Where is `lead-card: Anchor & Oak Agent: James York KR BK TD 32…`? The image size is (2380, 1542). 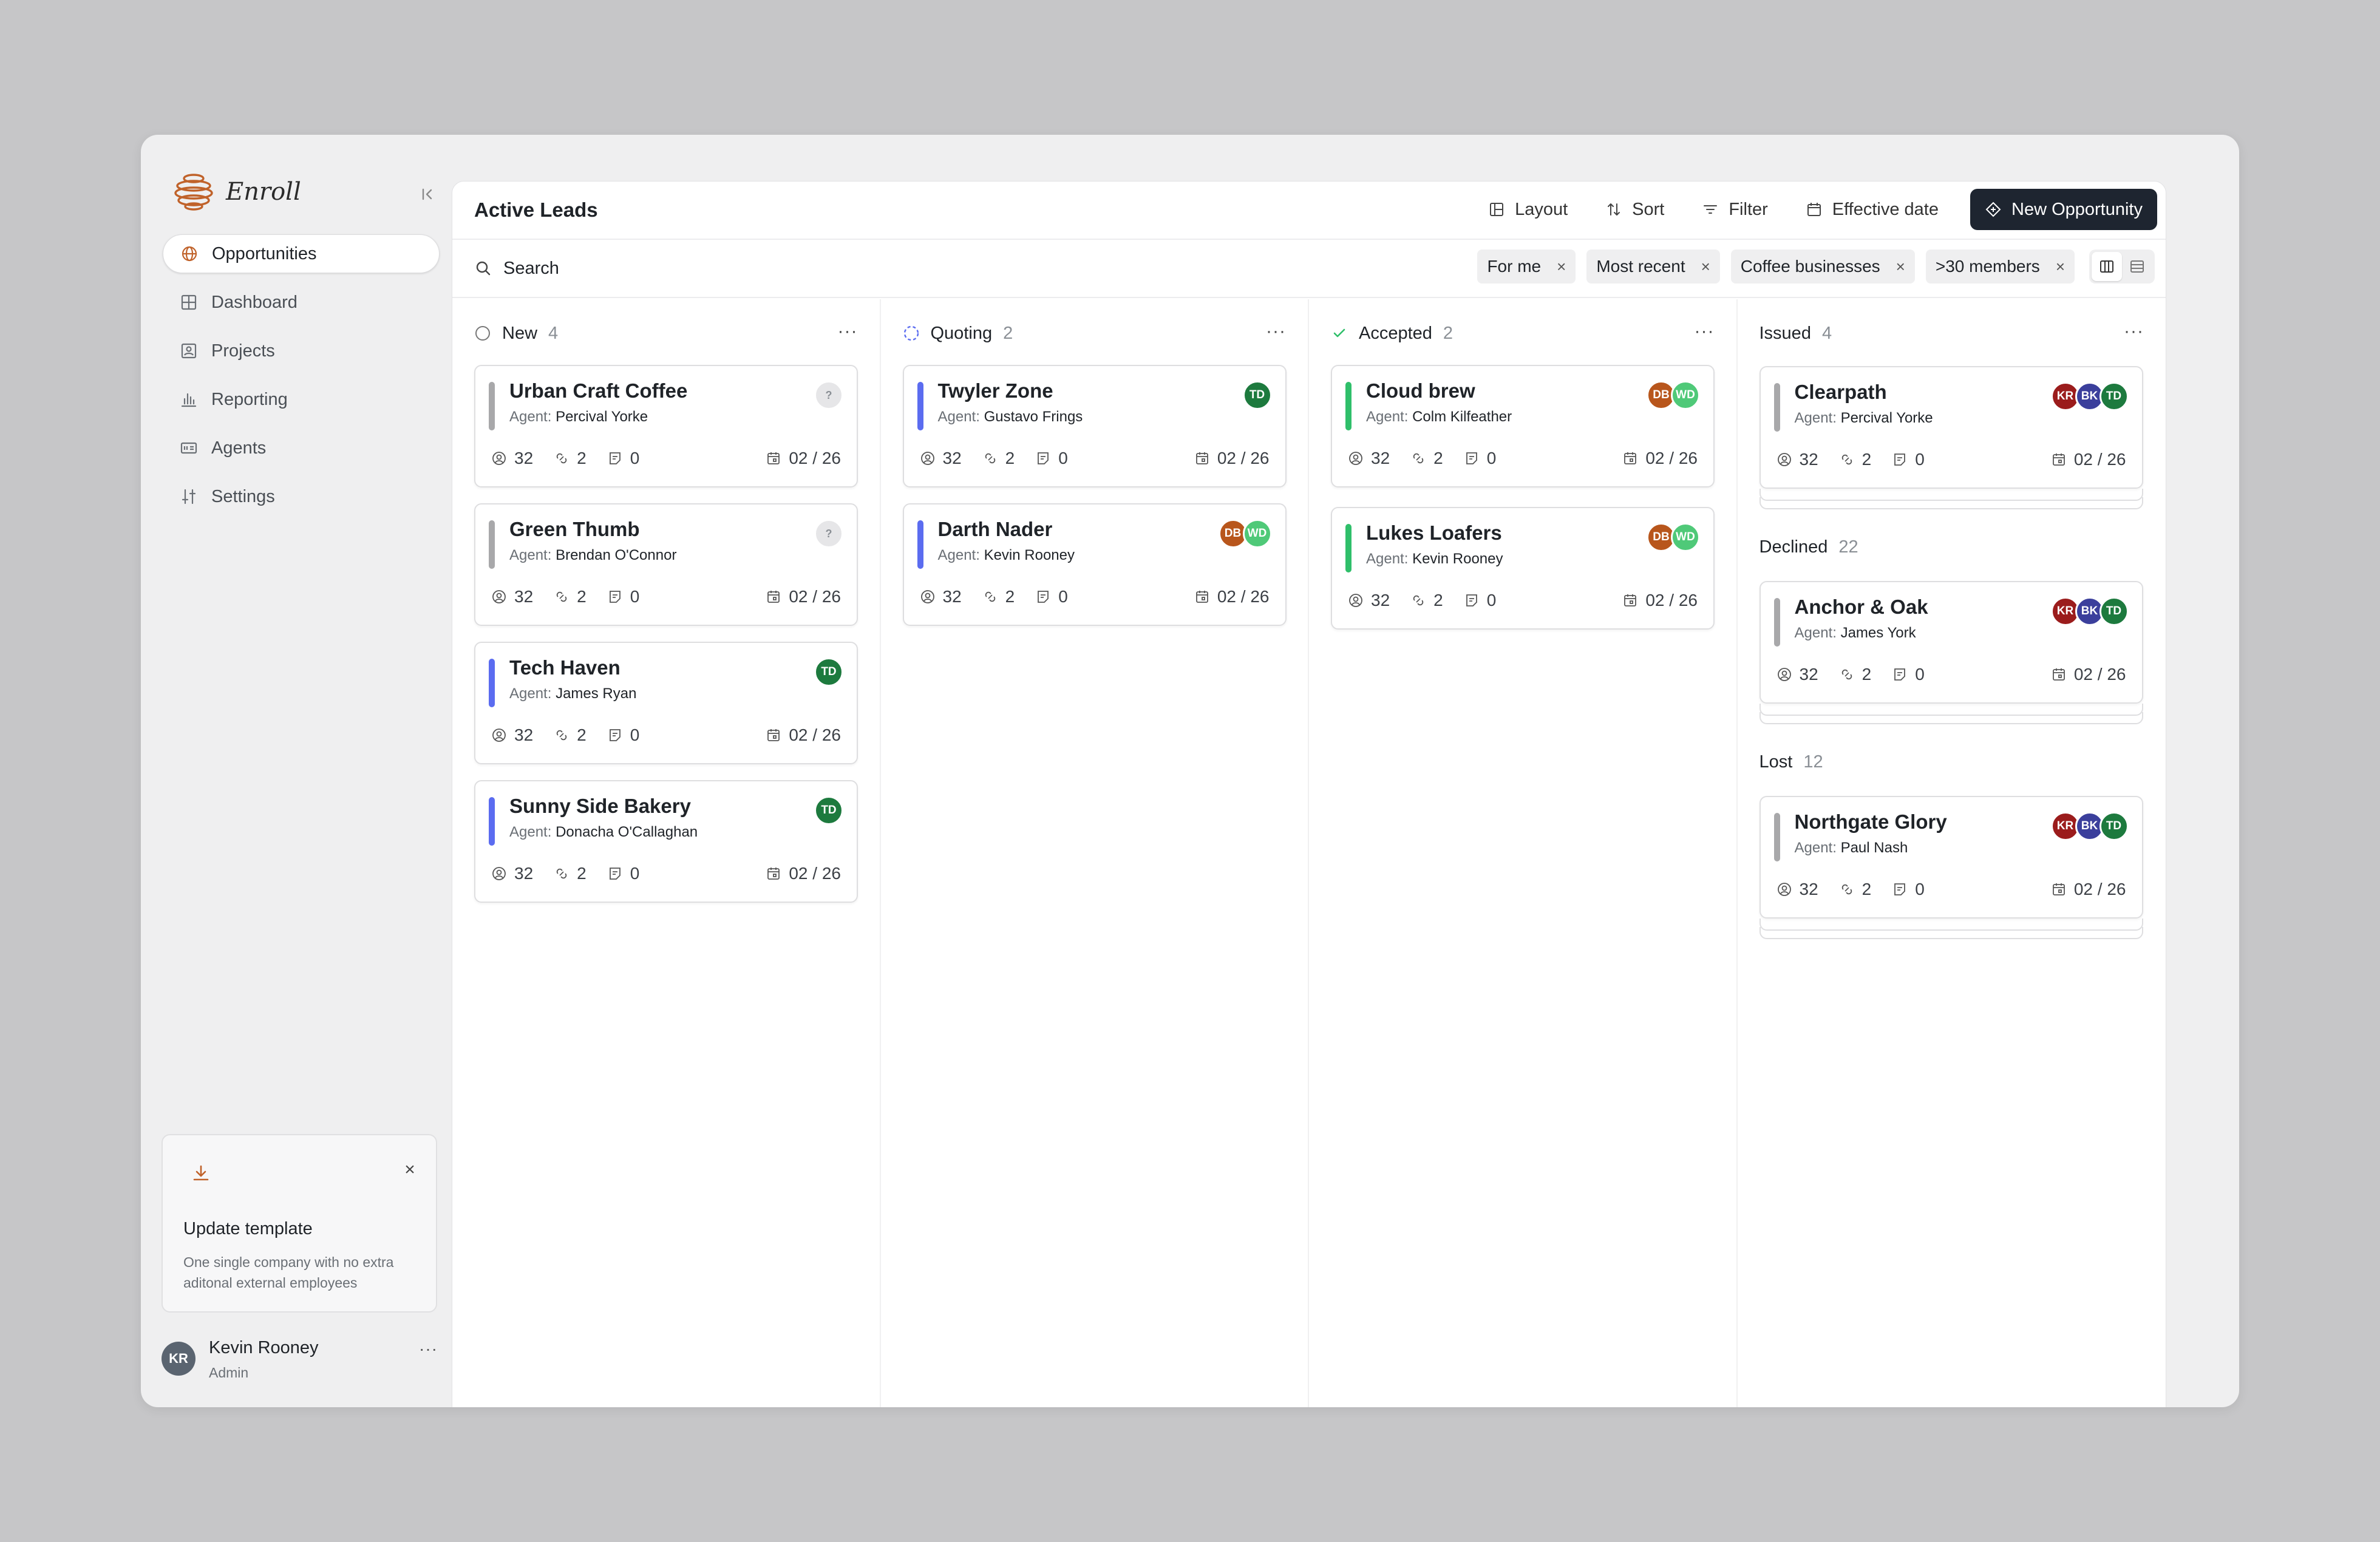 lead-card: Anchor & Oak Agent: James York KR BK TD 32… is located at coordinates (1951, 642).